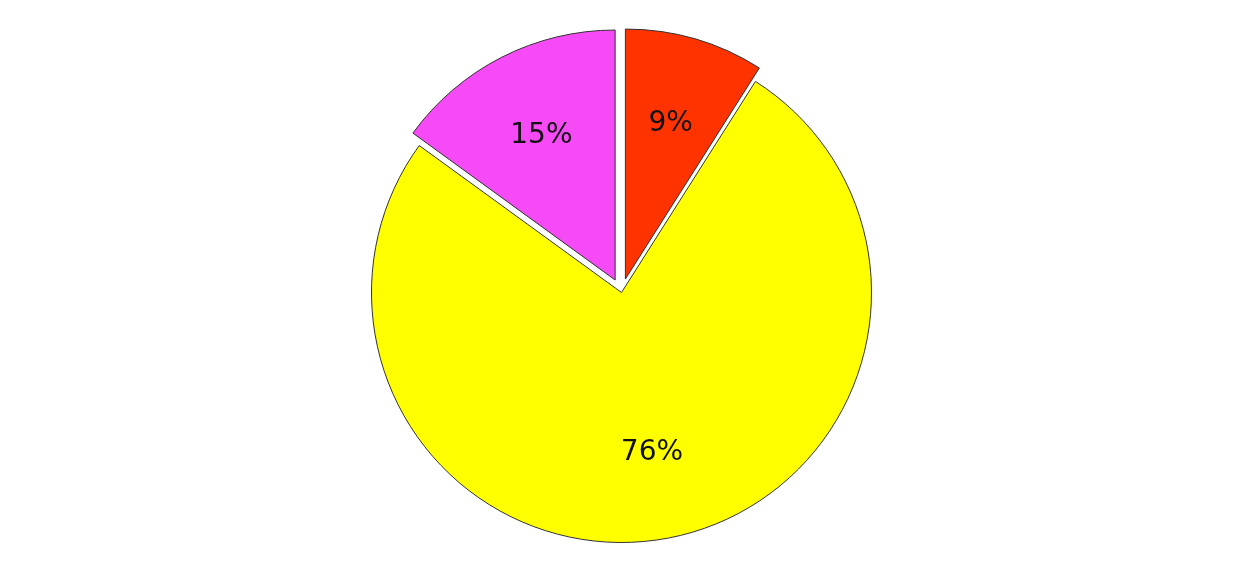  Describe the element at coordinates (541, 134) in the screenshot. I see `data-label: 15%` at that location.